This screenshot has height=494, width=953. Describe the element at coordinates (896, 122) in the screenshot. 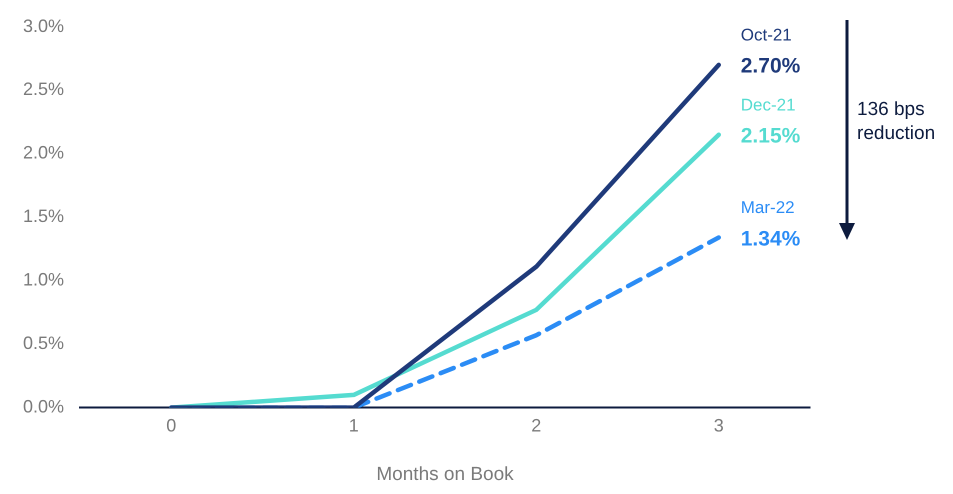

I see `text: 136 bps reduction` at that location.